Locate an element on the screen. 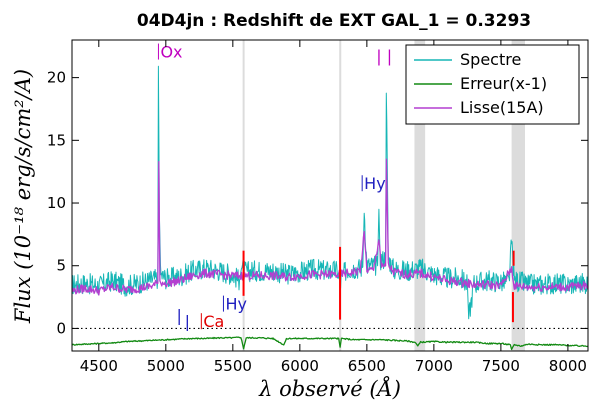  annotation-label-6: Hy is located at coordinates (236, 304).